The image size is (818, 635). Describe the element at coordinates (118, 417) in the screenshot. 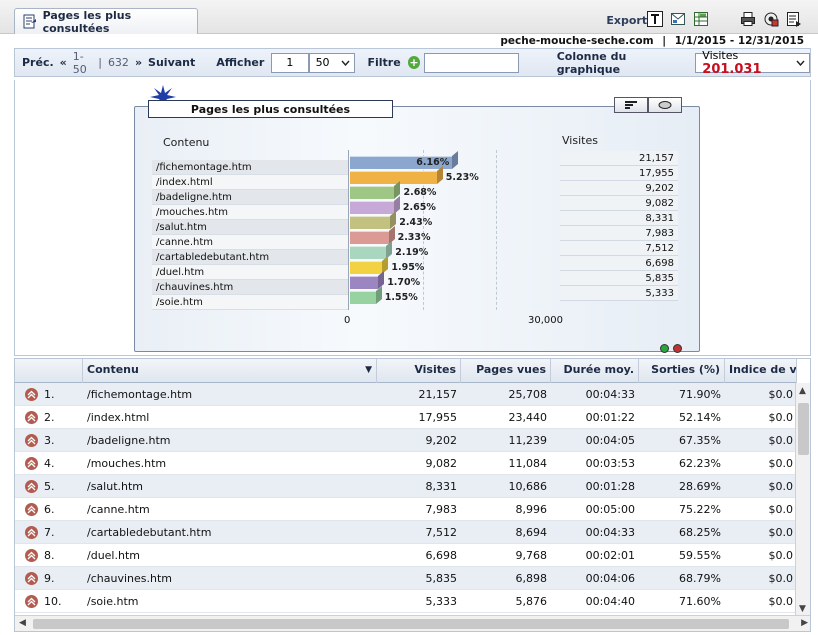

I see `content-cell: /index.html` at that location.